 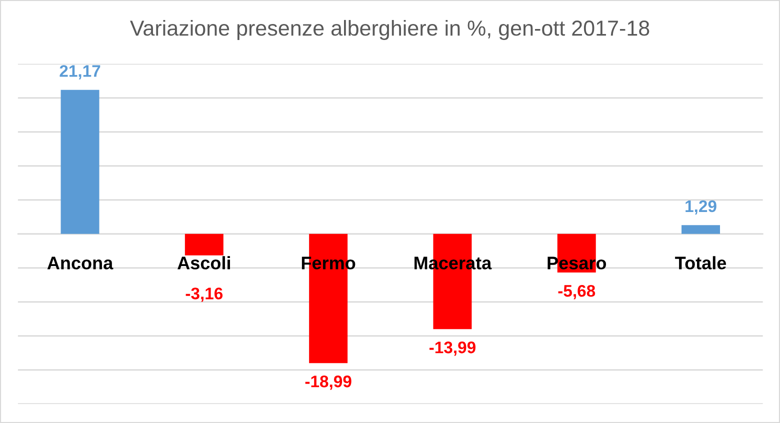 What do you see at coordinates (328, 383) in the screenshot?
I see `data-label: -18,99` at bounding box center [328, 383].